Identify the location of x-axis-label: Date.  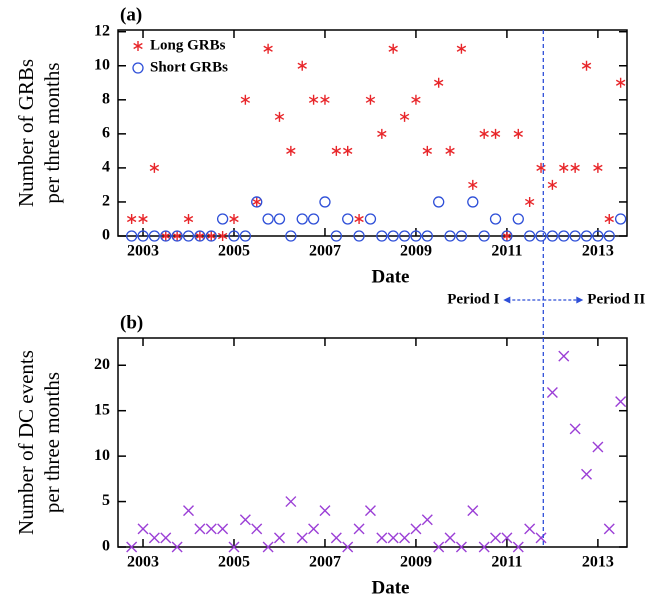
(391, 587).